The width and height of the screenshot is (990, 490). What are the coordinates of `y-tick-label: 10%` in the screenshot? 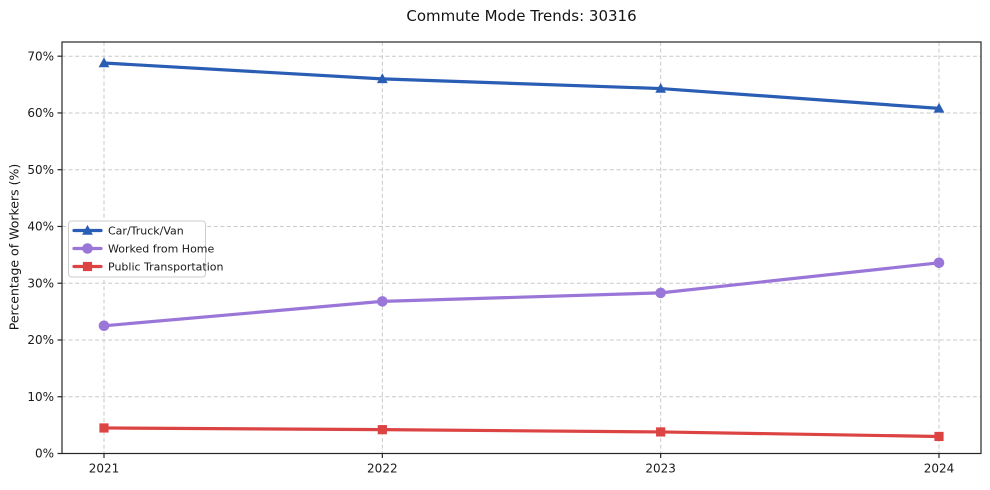 It's located at (40, 397).